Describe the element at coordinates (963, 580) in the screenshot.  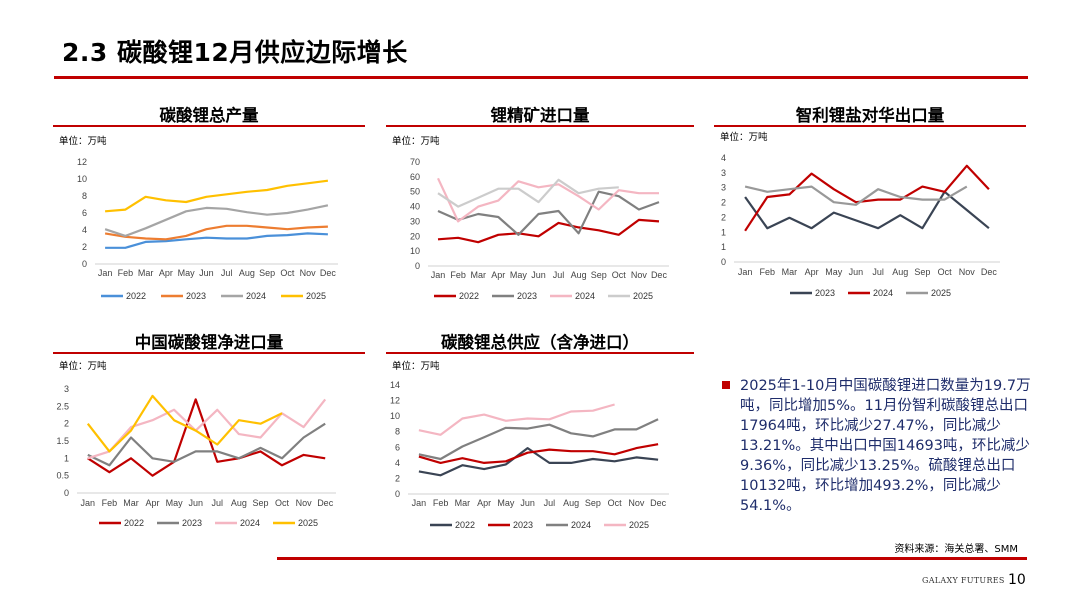
I see `footer-brand: GALAXY FUTURES` at that location.